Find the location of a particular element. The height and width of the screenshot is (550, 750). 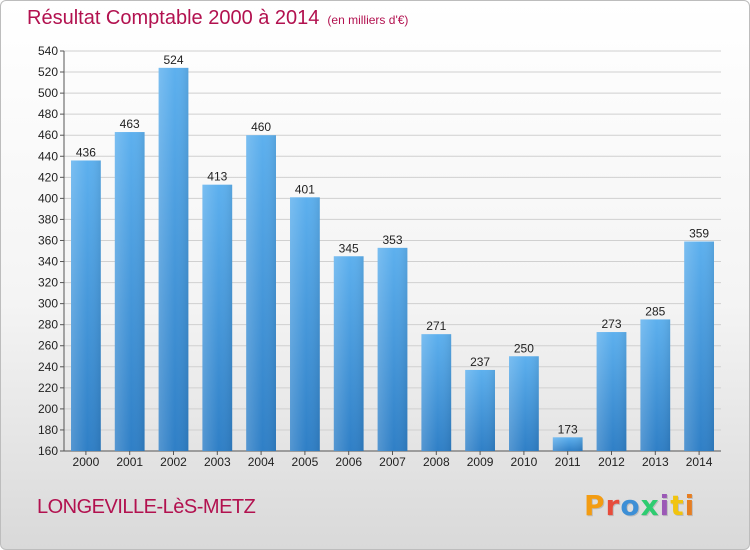

chart-title-text: Résultat Comptable 2000 à 2014 is located at coordinates (173, 18).